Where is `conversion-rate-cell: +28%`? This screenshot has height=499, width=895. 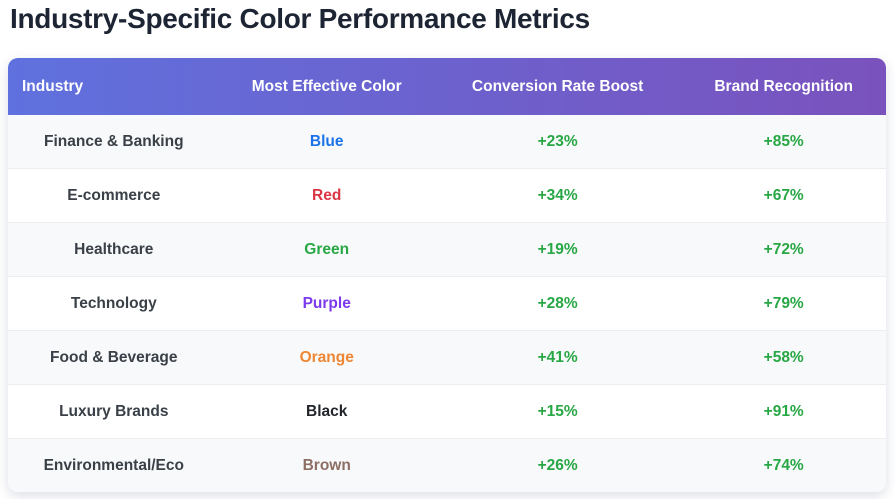 conversion-rate-cell: +28% is located at coordinates (557, 303).